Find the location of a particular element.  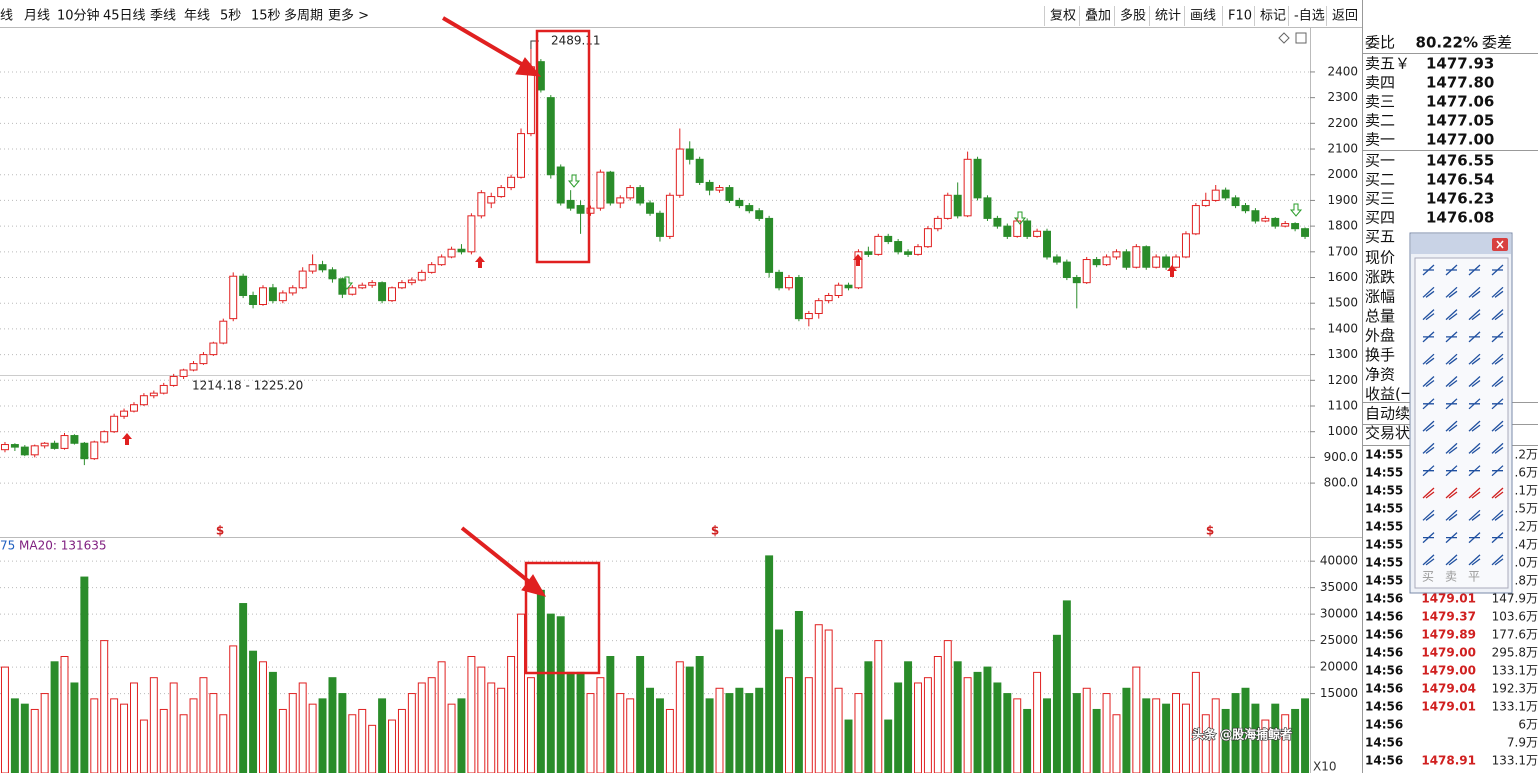

price: 1476.08 is located at coordinates (1460, 218).